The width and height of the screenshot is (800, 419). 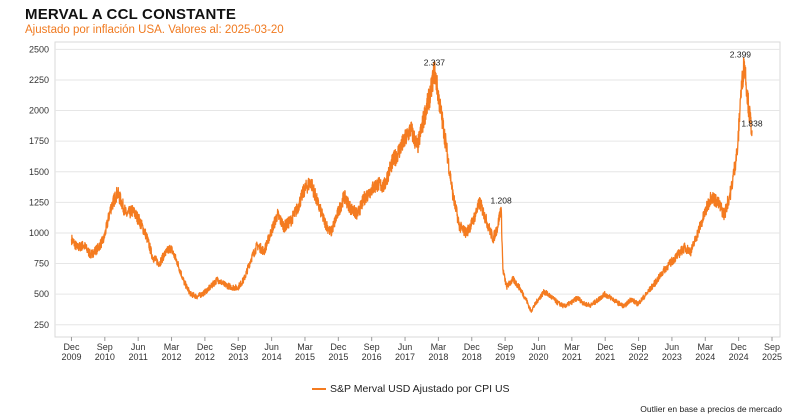 I want to click on x-tick-label: 2023, so click(x=672, y=357).